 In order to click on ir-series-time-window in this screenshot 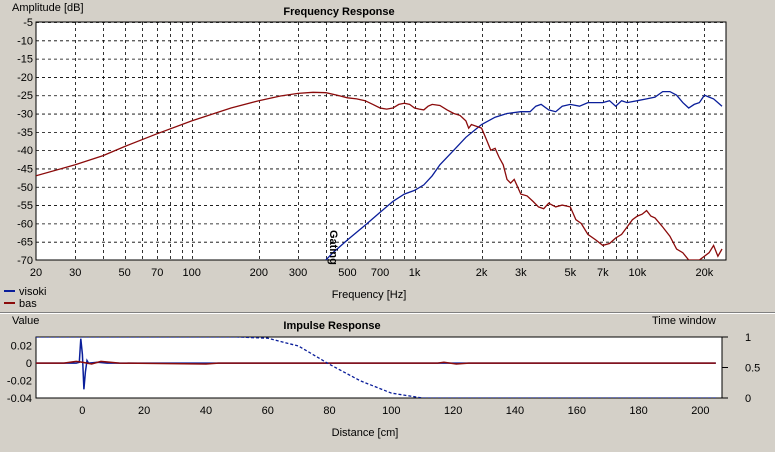, I will do `click(376, 367)`.